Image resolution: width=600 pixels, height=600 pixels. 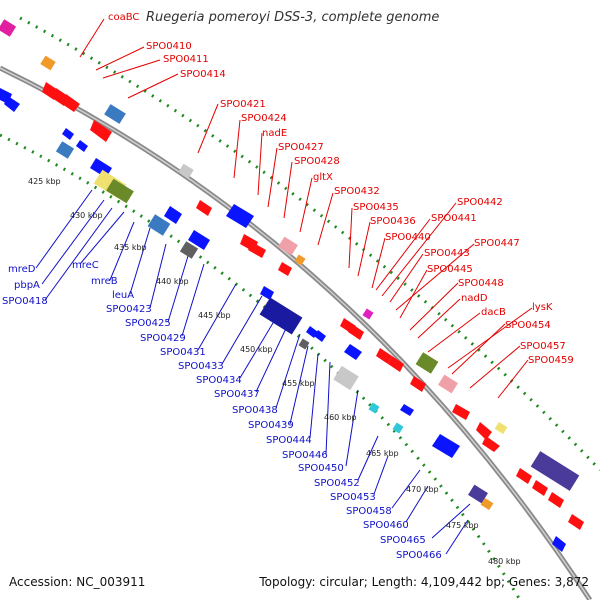 I want to click on gene-label: nadD, so click(x=474, y=298).